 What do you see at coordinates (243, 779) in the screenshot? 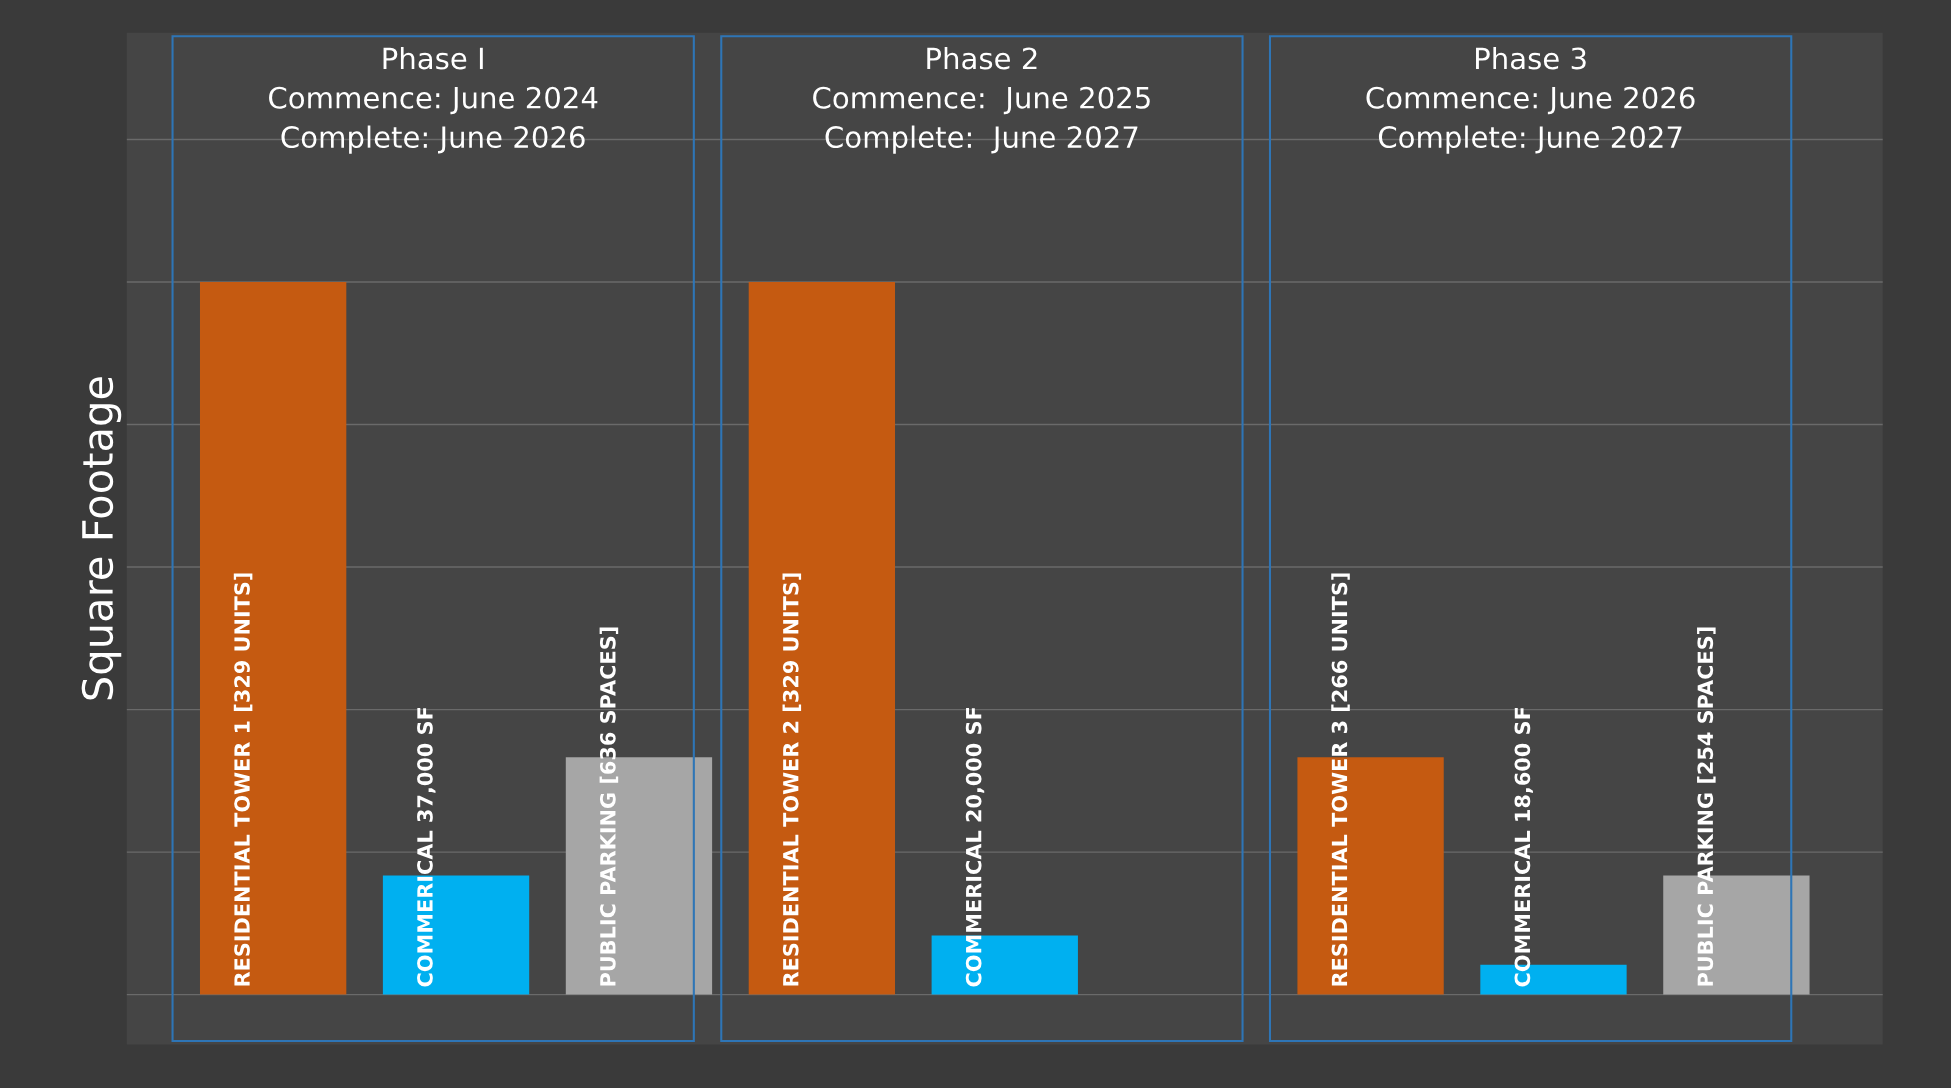
I see `x-tick-label: RESIDENTIAL TOWER 1 [329 UNITS]` at bounding box center [243, 779].